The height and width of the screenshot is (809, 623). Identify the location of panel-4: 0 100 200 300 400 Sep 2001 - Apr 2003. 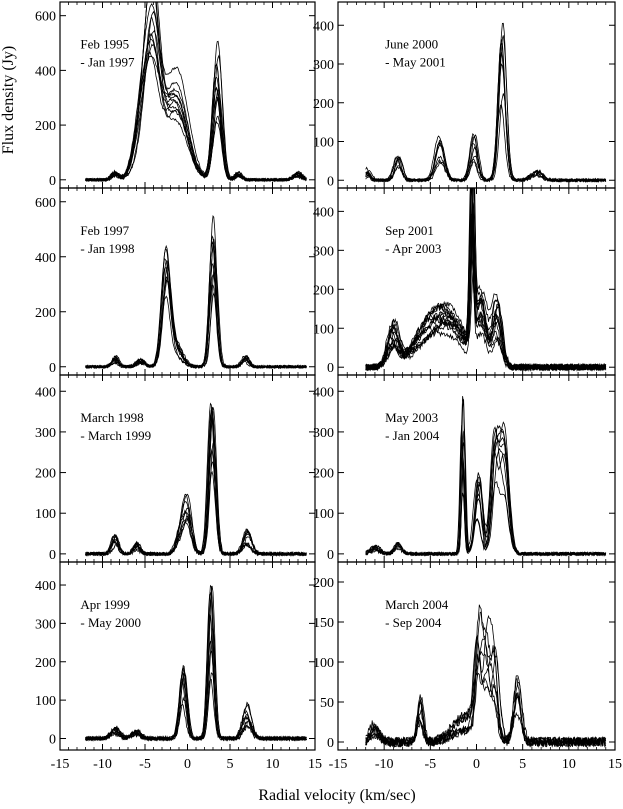
(464, 281).